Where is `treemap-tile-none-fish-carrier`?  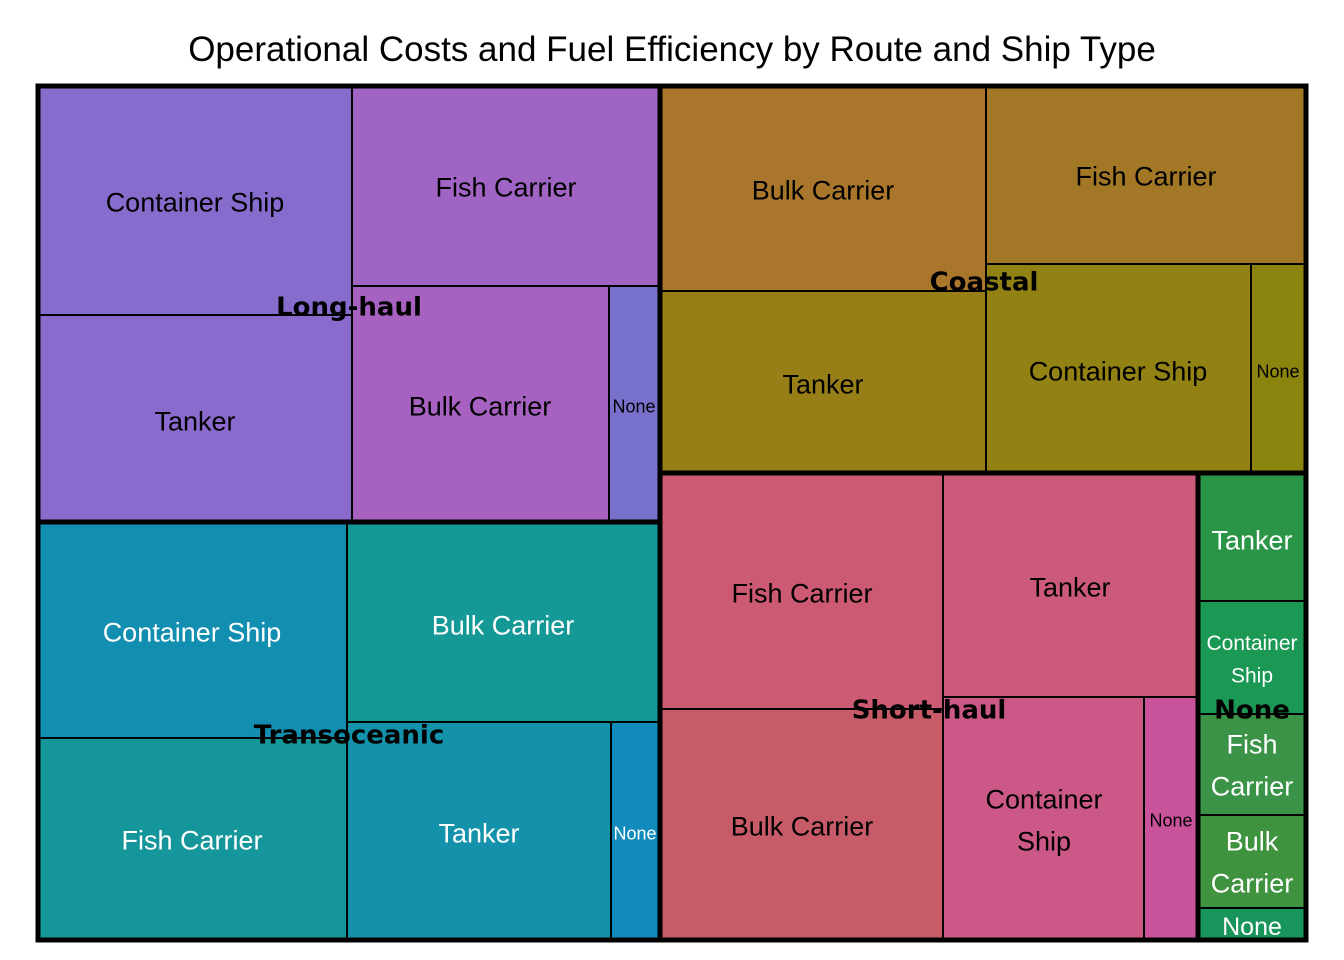
treemap-tile-none-fish-carrier is located at coordinates (1252, 764).